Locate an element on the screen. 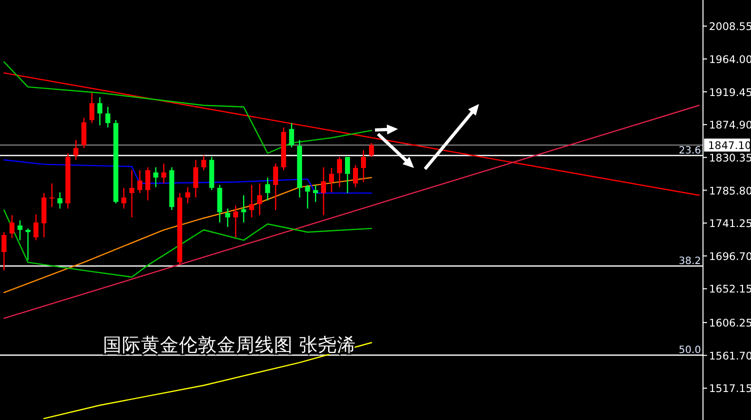  annotation: 50.0 is located at coordinates (689, 350).